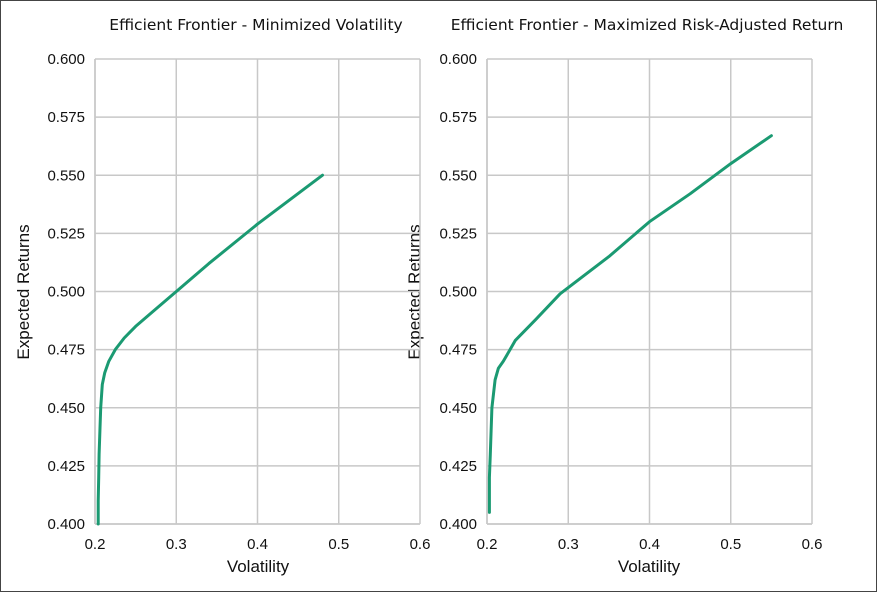 Image resolution: width=877 pixels, height=592 pixels. Describe the element at coordinates (66, 59) in the screenshot. I see `chart-1-ytick-label: 0.600` at that location.